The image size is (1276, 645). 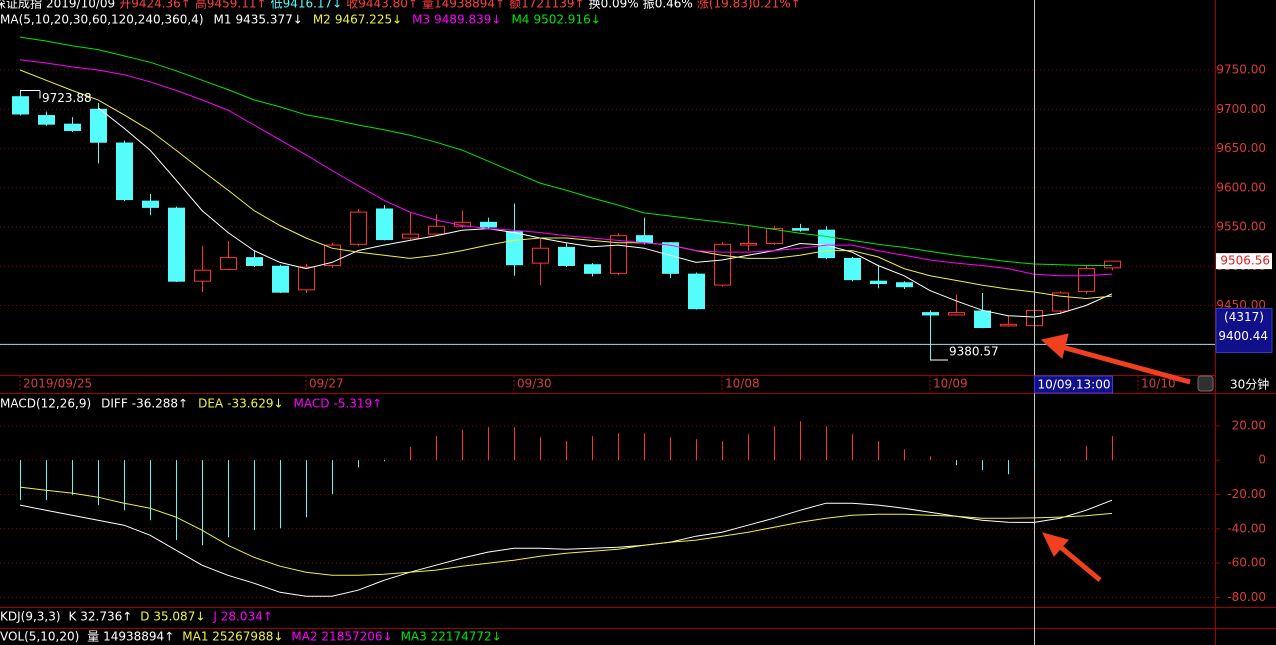 What do you see at coordinates (45, 404) in the screenshot?
I see `legend-title: MACD(12,26,9)` at bounding box center [45, 404].